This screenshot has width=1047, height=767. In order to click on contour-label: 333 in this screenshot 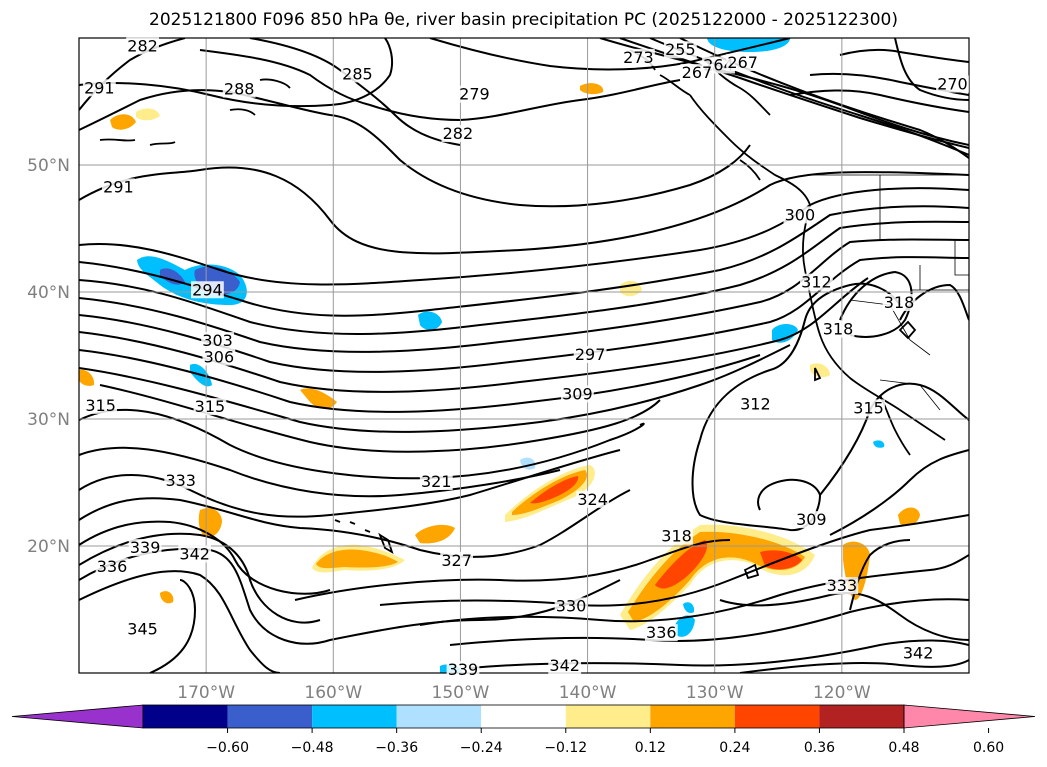, I will do `click(181, 480)`.